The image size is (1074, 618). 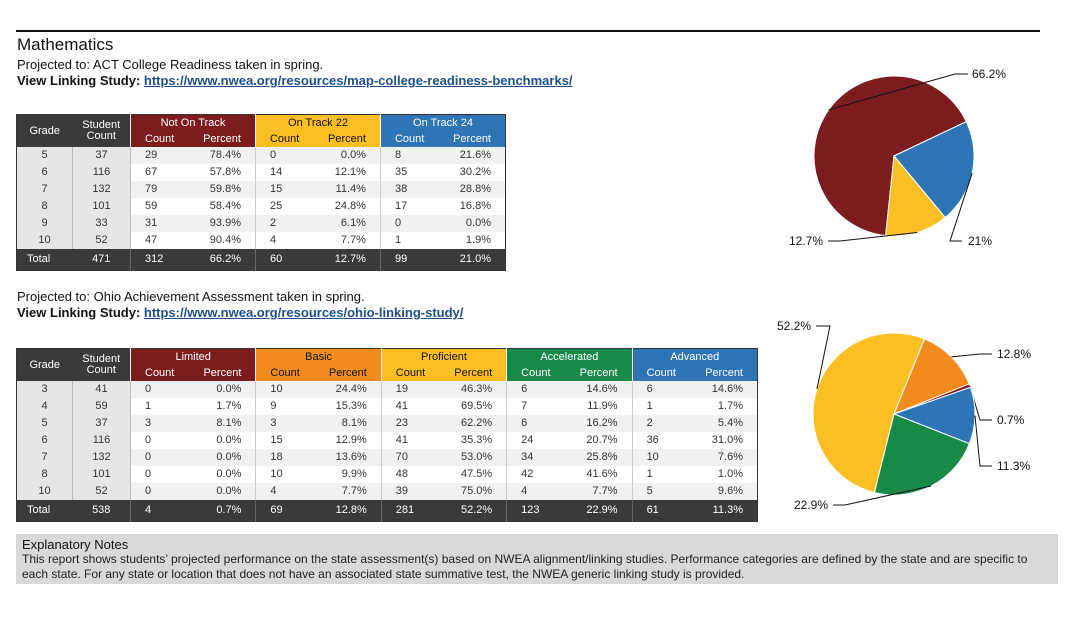 I want to click on count-cell: 3, so click(x=159, y=423).